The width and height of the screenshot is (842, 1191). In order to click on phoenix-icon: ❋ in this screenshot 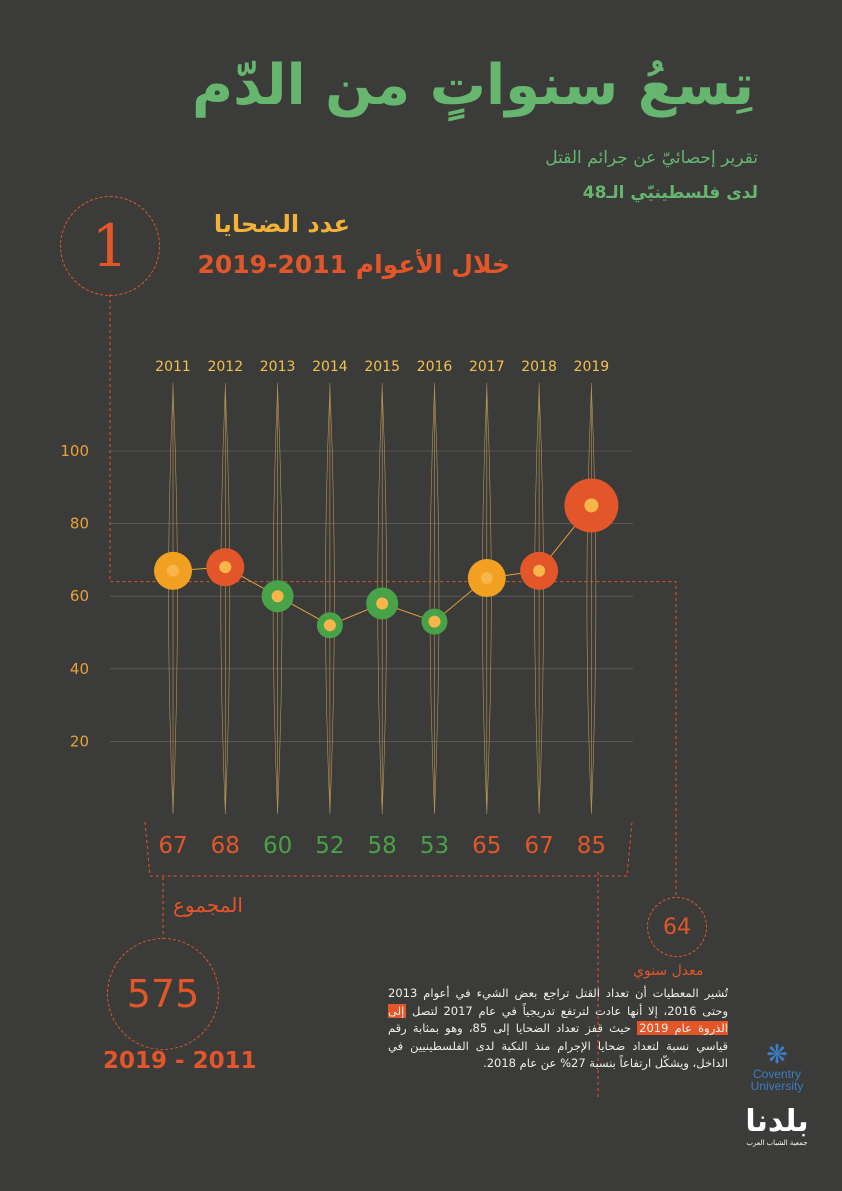, I will do `click(777, 1055)`.